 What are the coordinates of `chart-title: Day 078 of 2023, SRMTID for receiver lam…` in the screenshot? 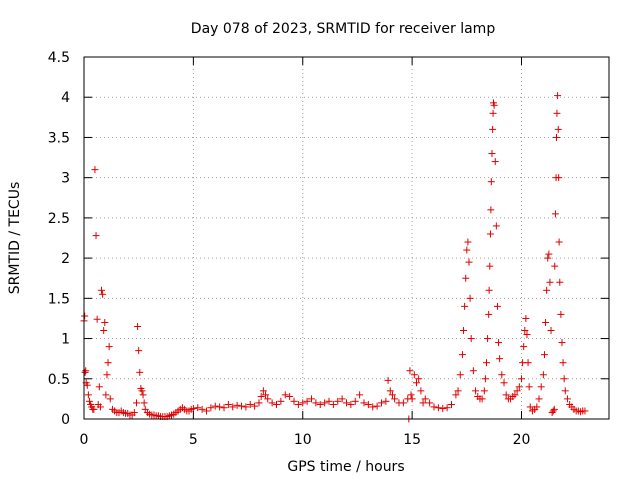 It's located at (343, 29).